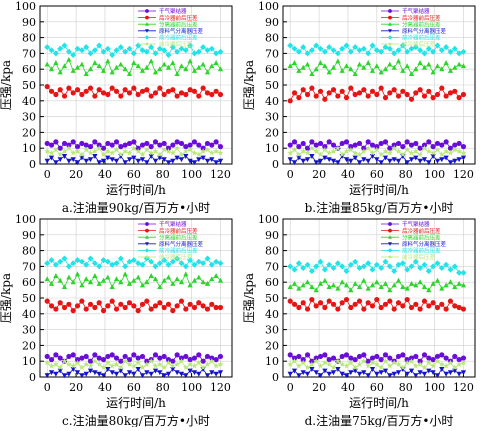 The height and width of the screenshot is (431, 480). What do you see at coordinates (134, 387) in the screenshot?
I see `x-tick-label: 60` at bounding box center [134, 387].